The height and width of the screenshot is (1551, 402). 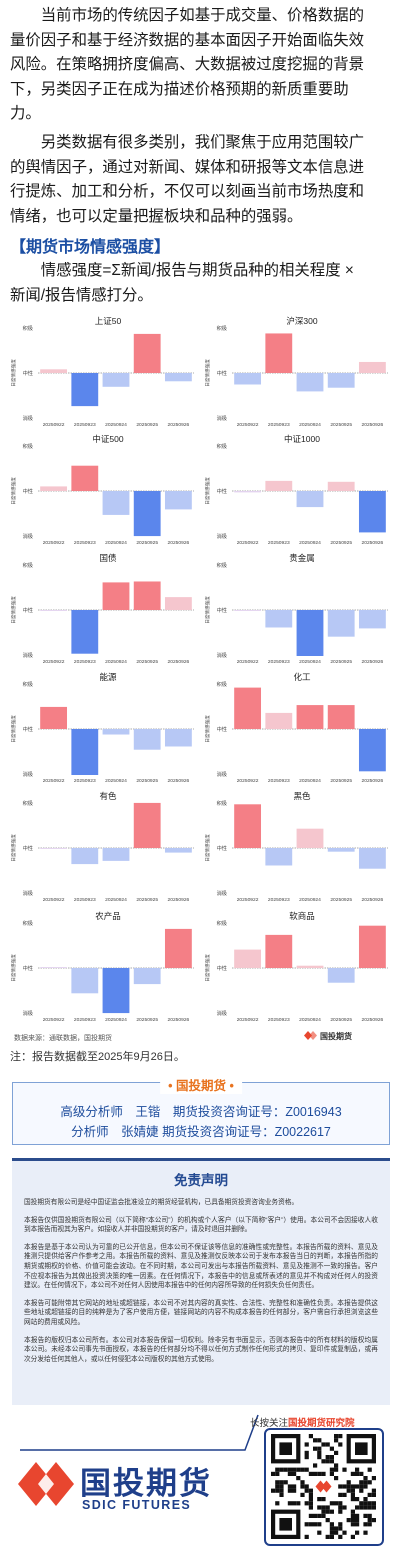 What do you see at coordinates (302, 439) in the screenshot?
I see `chart-title: 中证1000` at bounding box center [302, 439].